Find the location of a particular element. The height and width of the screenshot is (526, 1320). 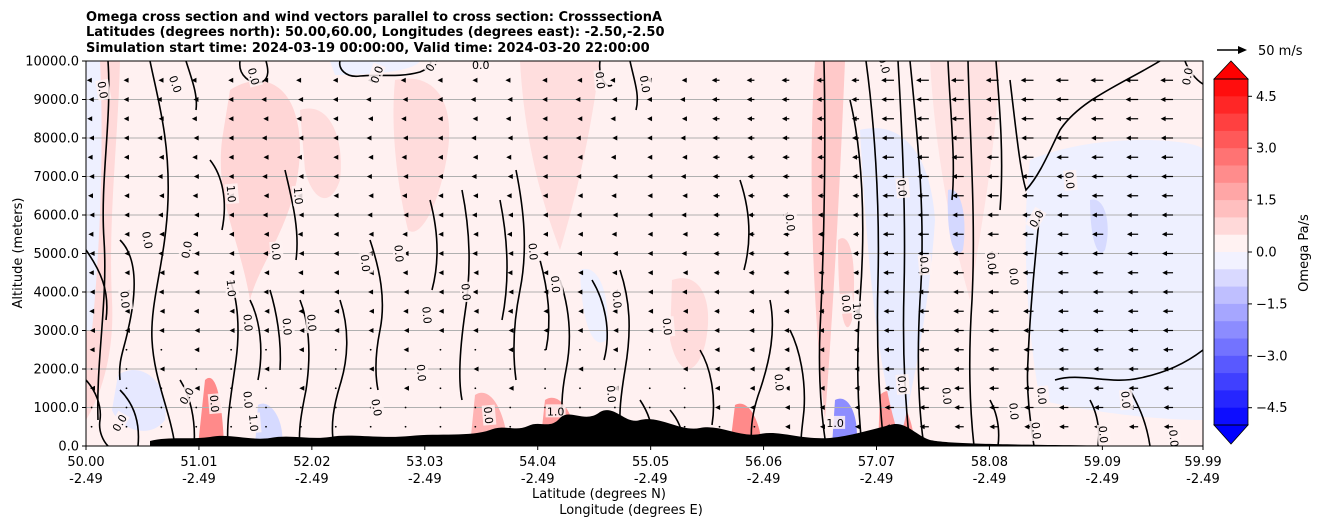

colorbar-tick-label: −4.5 is located at coordinates (1272, 408).